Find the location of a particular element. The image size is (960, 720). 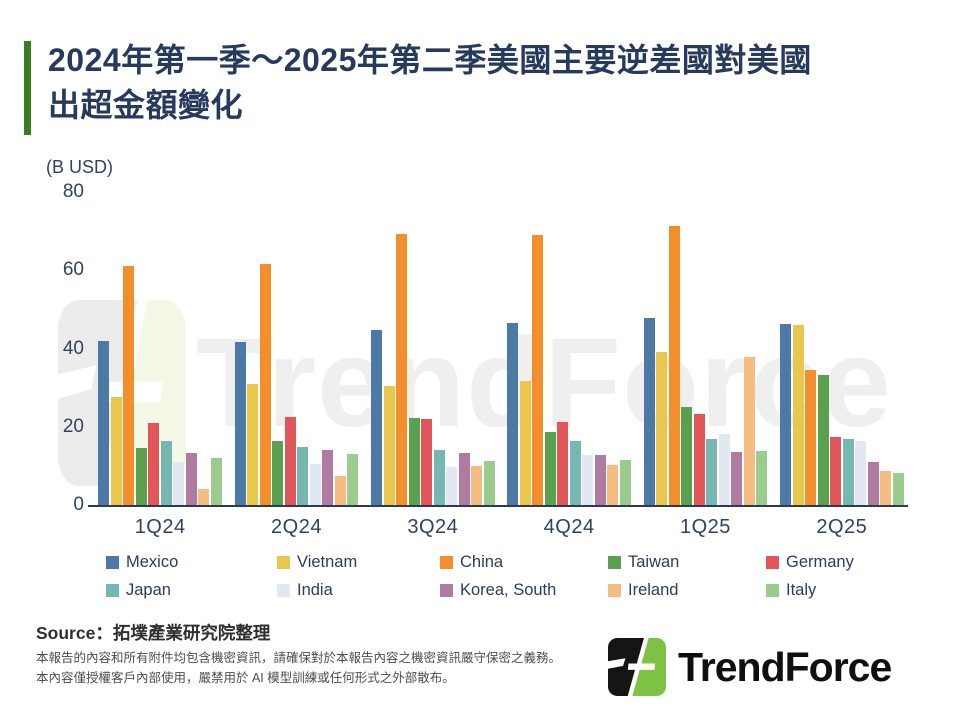

bar-mexico-1q25 is located at coordinates (649, 411).